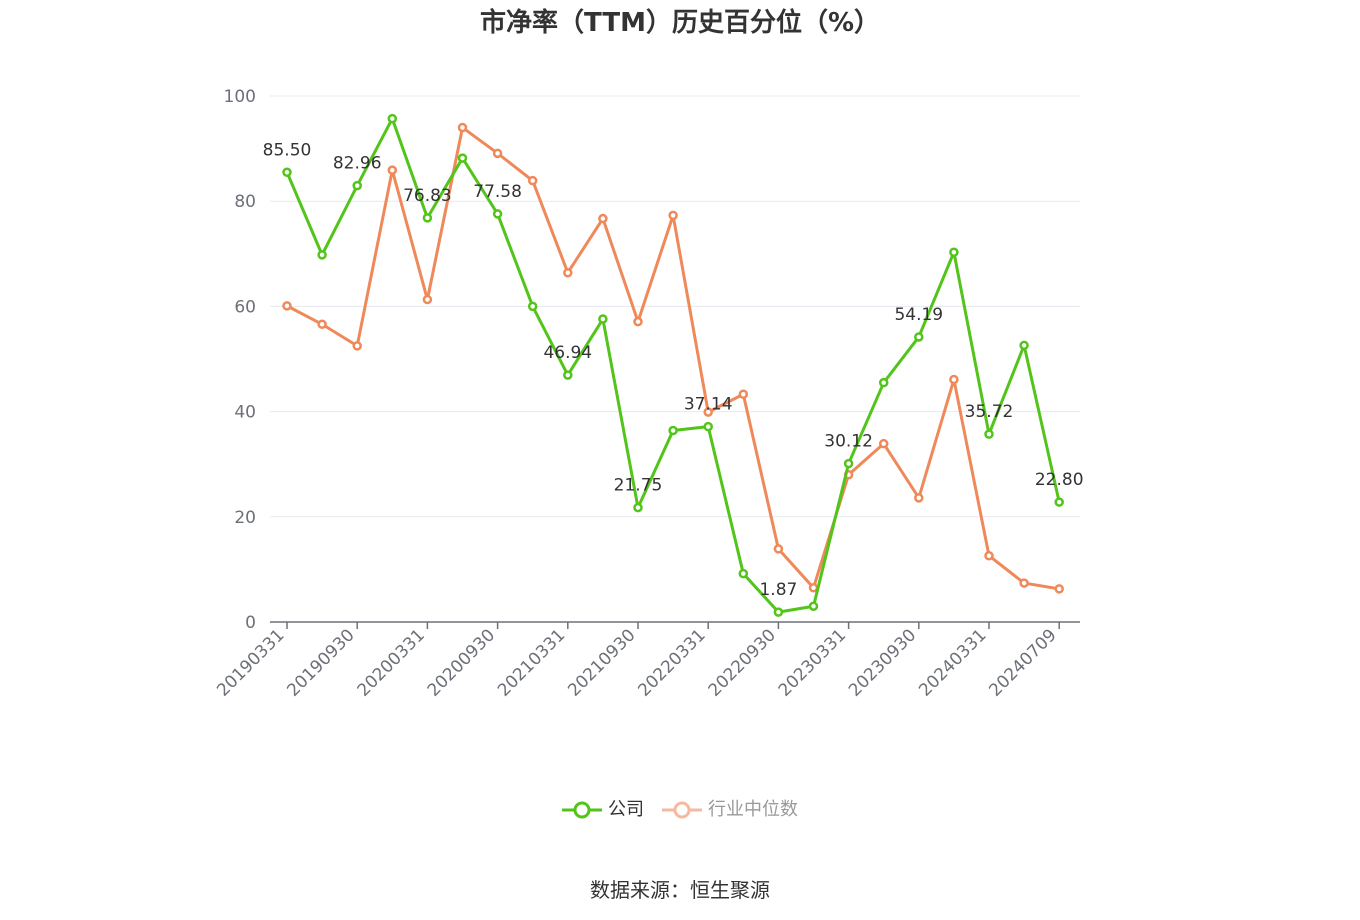  Describe the element at coordinates (753, 809) in the screenshot. I see `legend-label-industry: 行业中位数` at that location.